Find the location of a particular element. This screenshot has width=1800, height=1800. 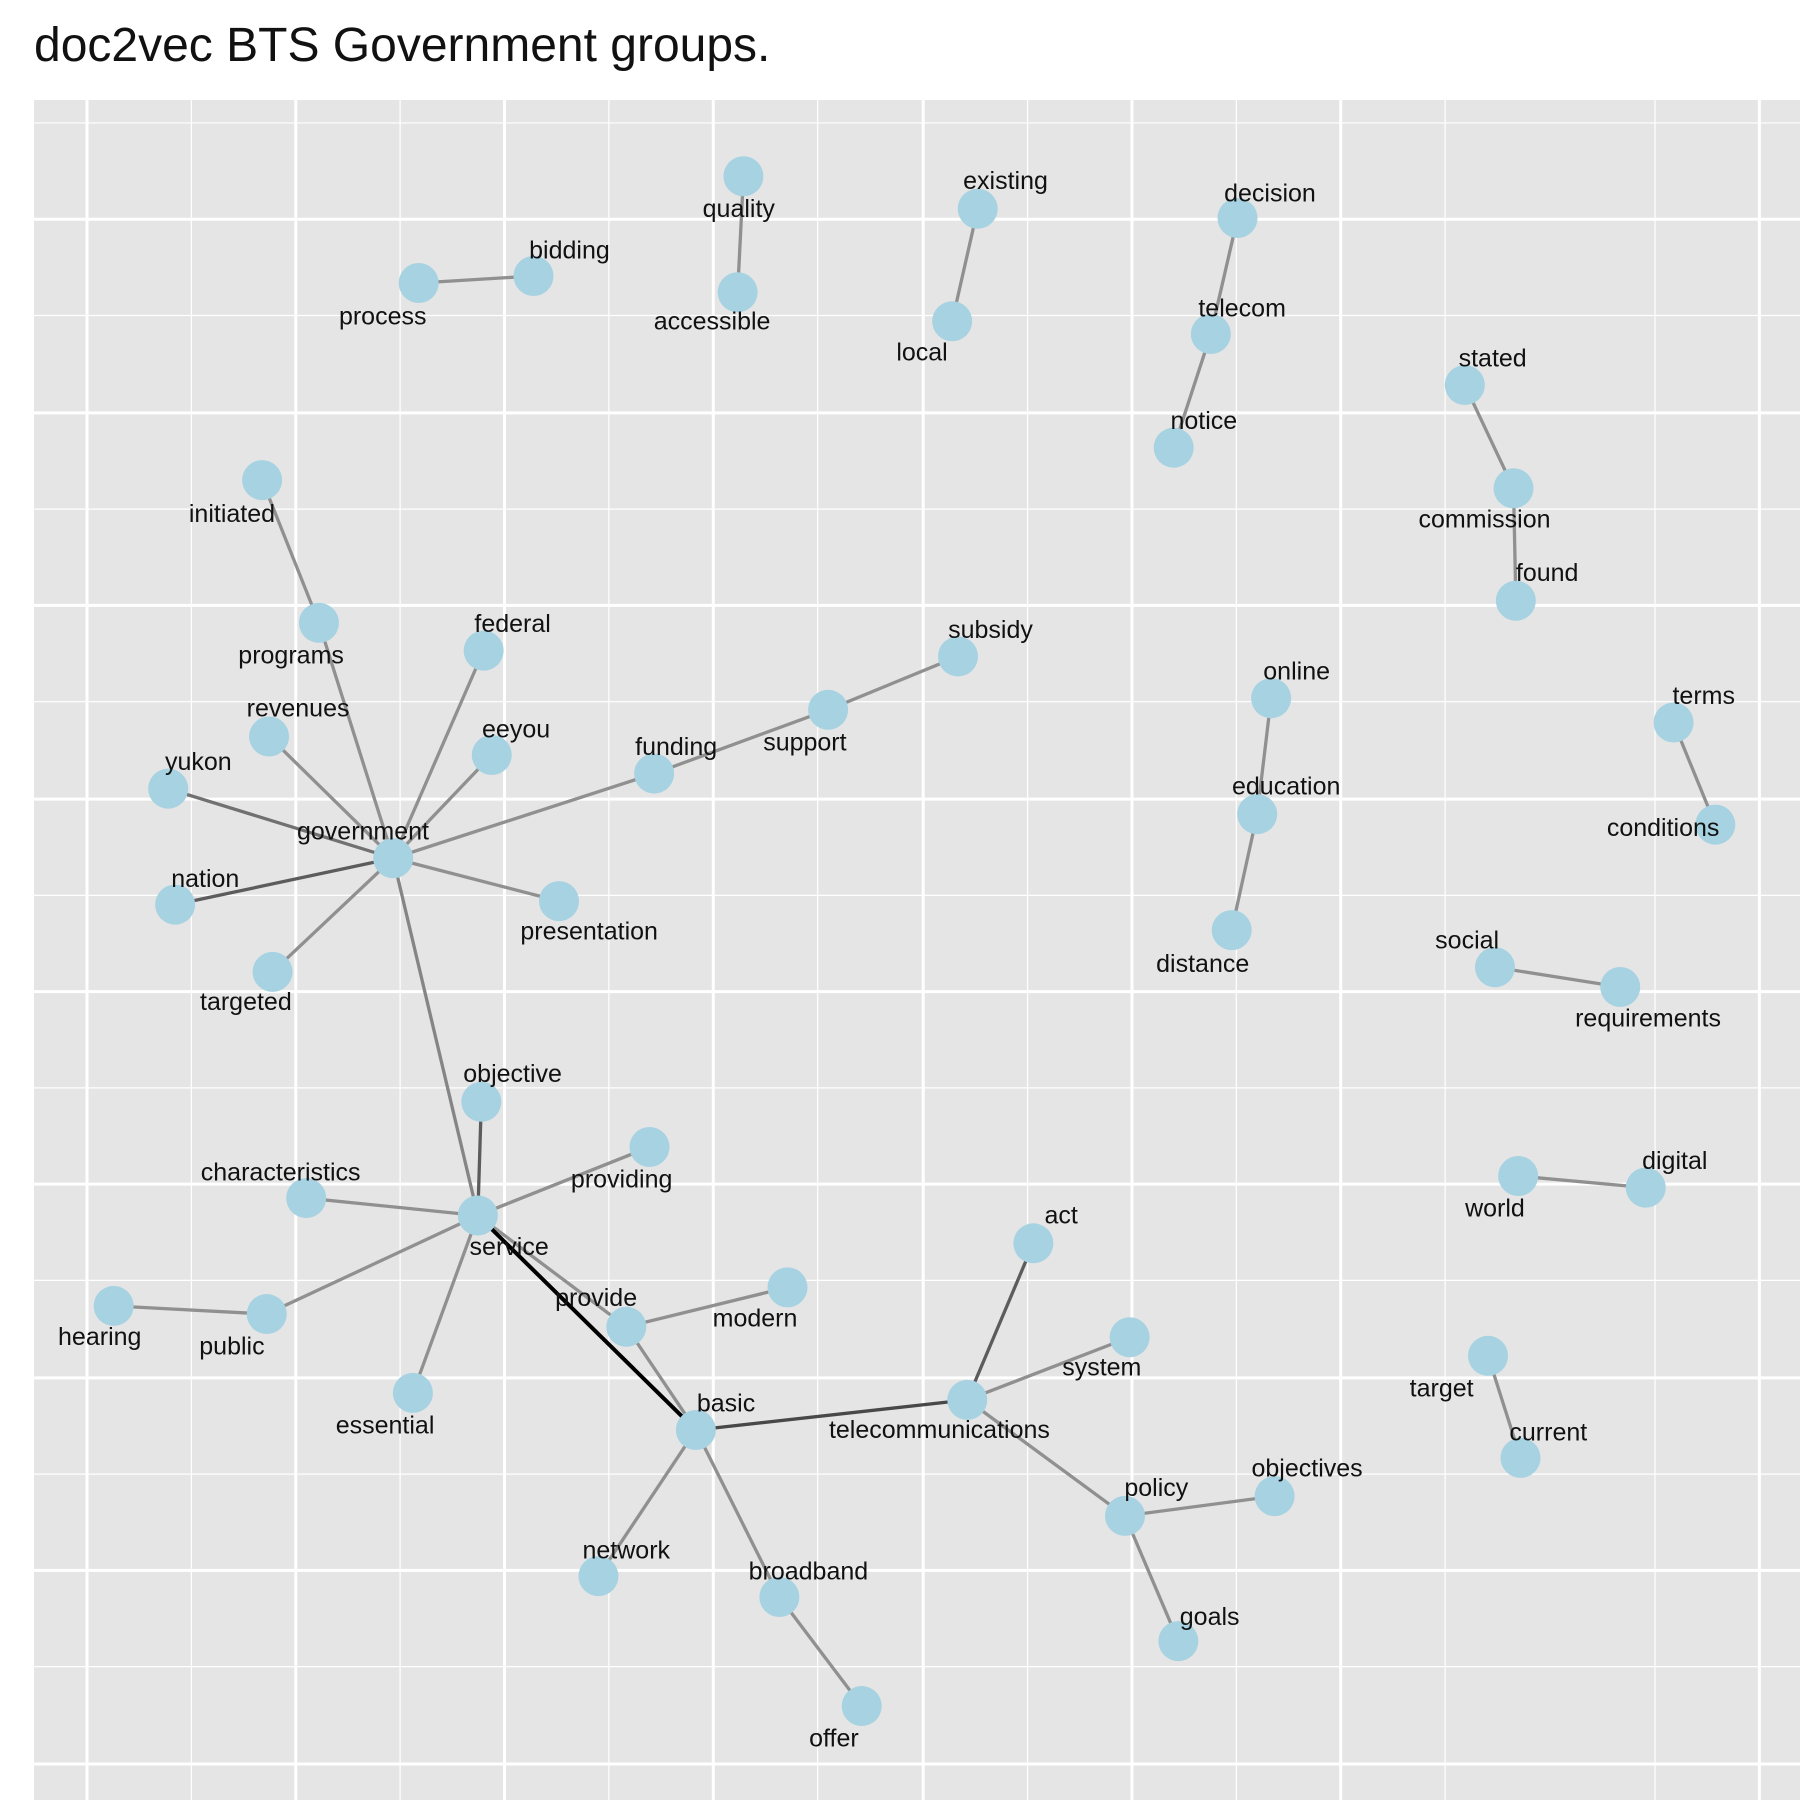

node-label-telecommunications: telecommunications is located at coordinates (939, 1430).